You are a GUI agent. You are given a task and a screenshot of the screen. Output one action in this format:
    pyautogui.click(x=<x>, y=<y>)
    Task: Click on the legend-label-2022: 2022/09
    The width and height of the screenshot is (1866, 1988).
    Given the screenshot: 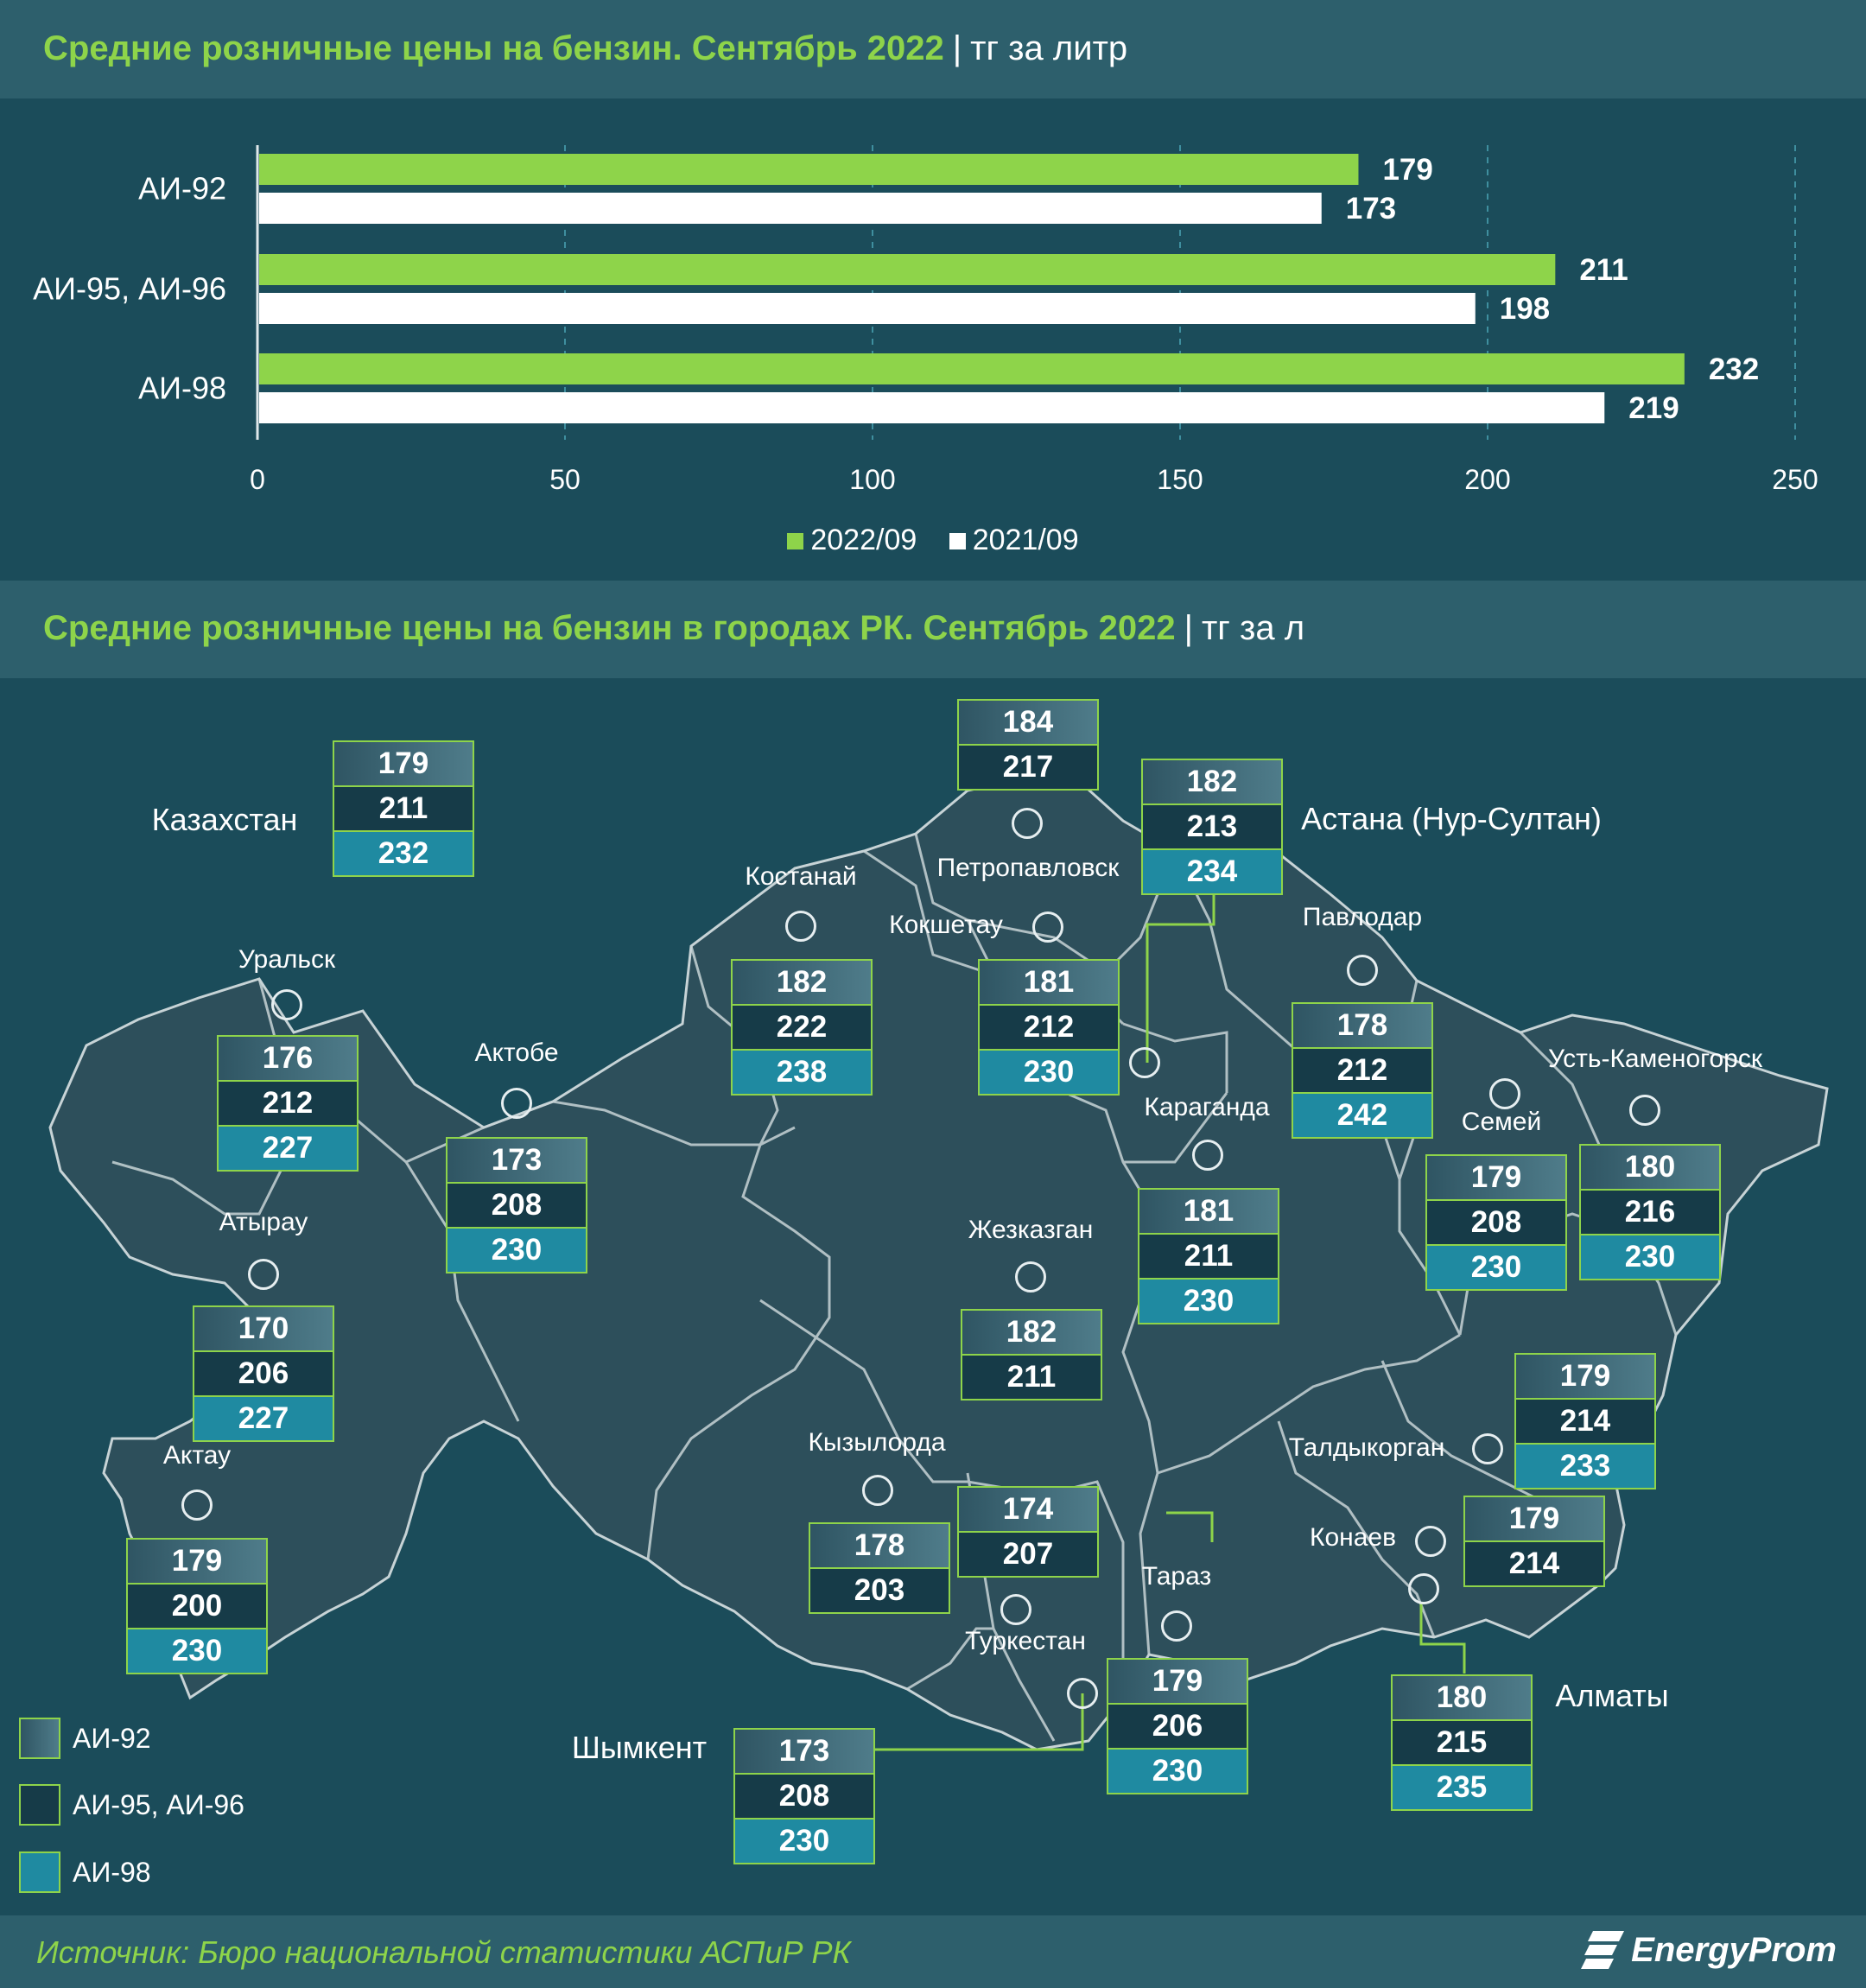 What is the action you would take?
    pyautogui.click(x=863, y=540)
    